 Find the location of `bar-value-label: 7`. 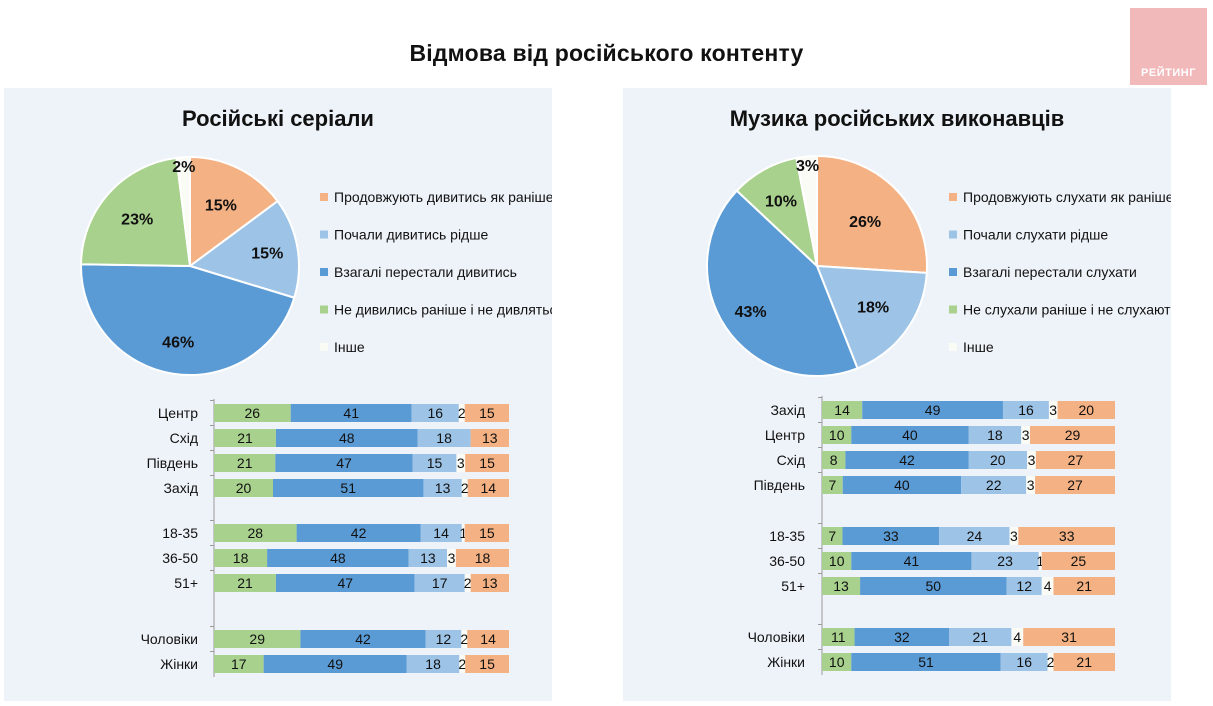

bar-value-label: 7 is located at coordinates (832, 536).